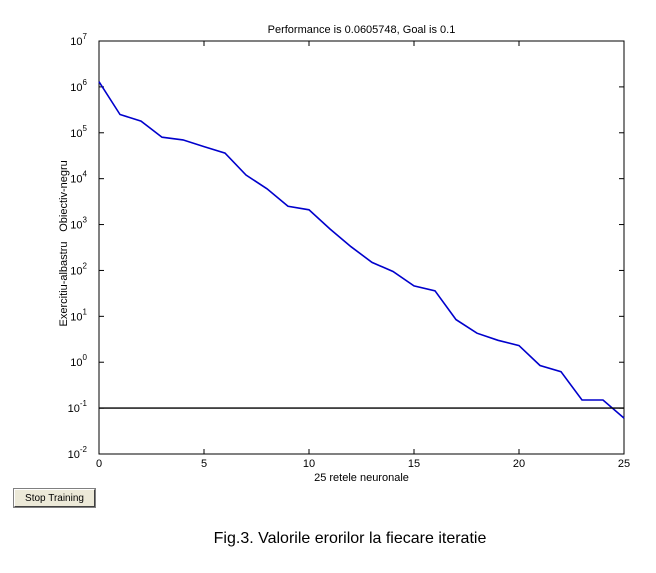  Describe the element at coordinates (78, 407) in the screenshot. I see `y-tick-label: 10⁻¹` at that location.